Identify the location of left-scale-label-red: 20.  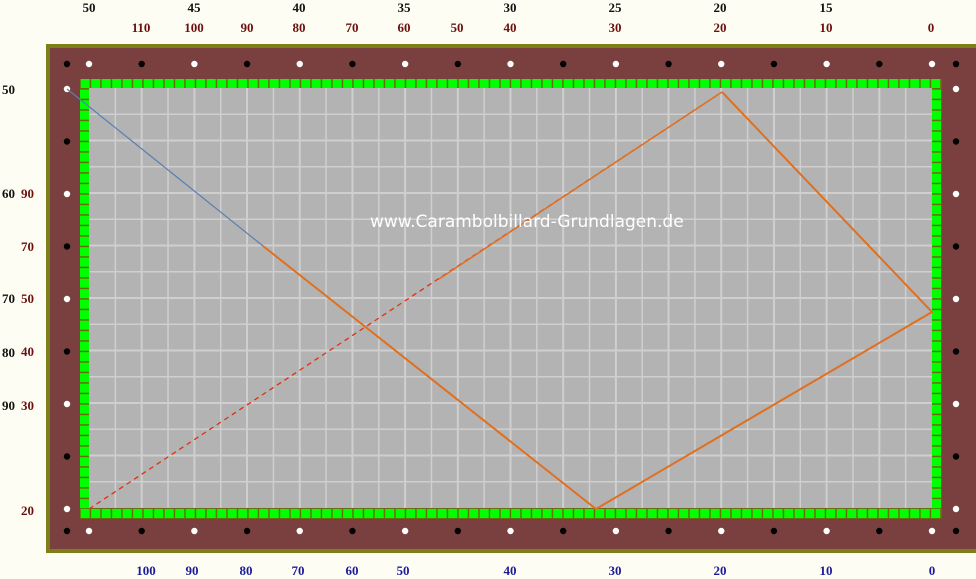
(27, 510).